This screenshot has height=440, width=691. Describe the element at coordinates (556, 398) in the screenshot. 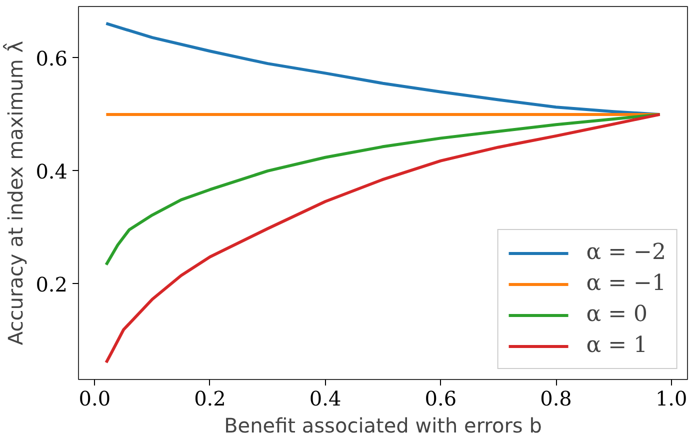

I see `x-tick-label: 0.8` at that location.